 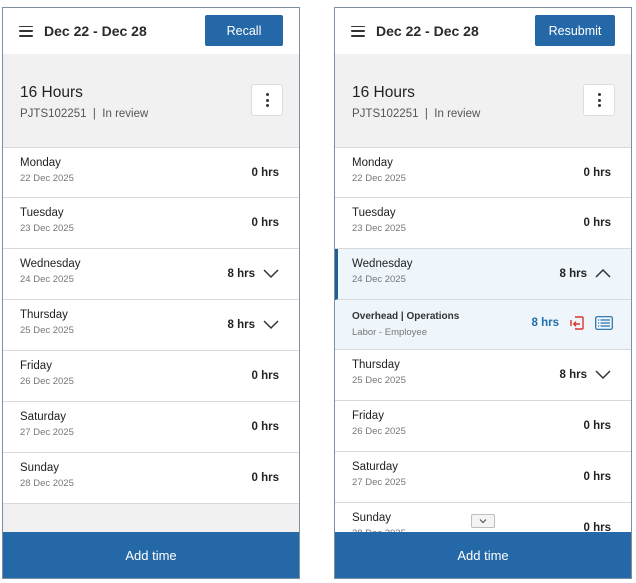 What do you see at coordinates (375, 316) in the screenshot?
I see `entry-project: Overhead` at bounding box center [375, 316].